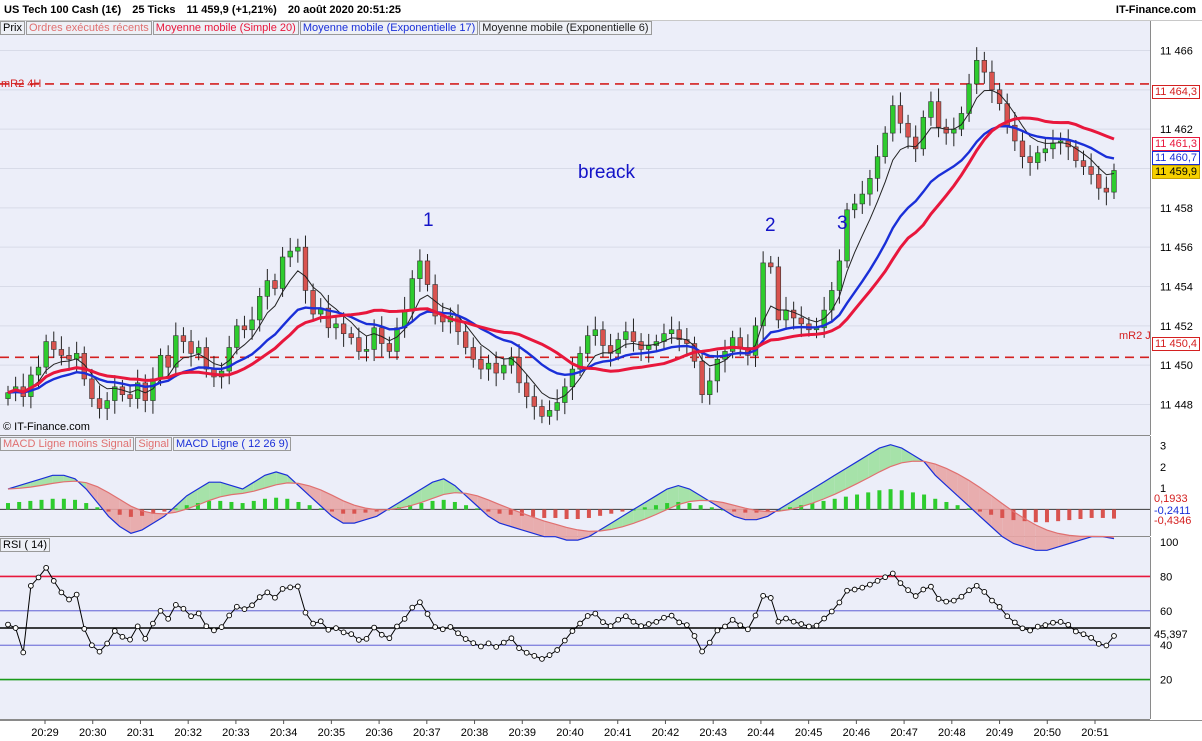 The image size is (1202, 741). I want to click on legend-macd-hist: MACD Ligne moins Signal, so click(67, 444).